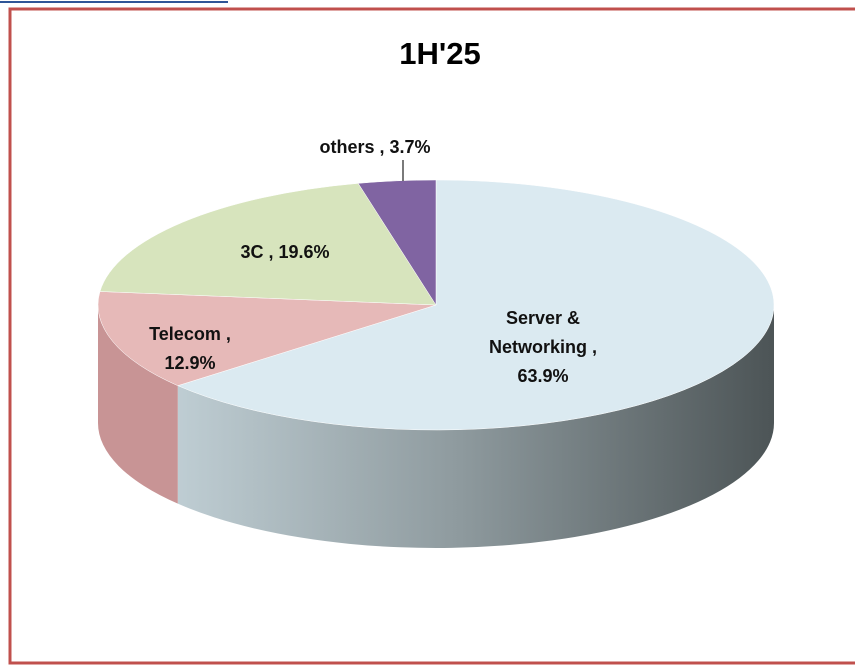  I want to click on label-value: 63.9%, so click(543, 376).